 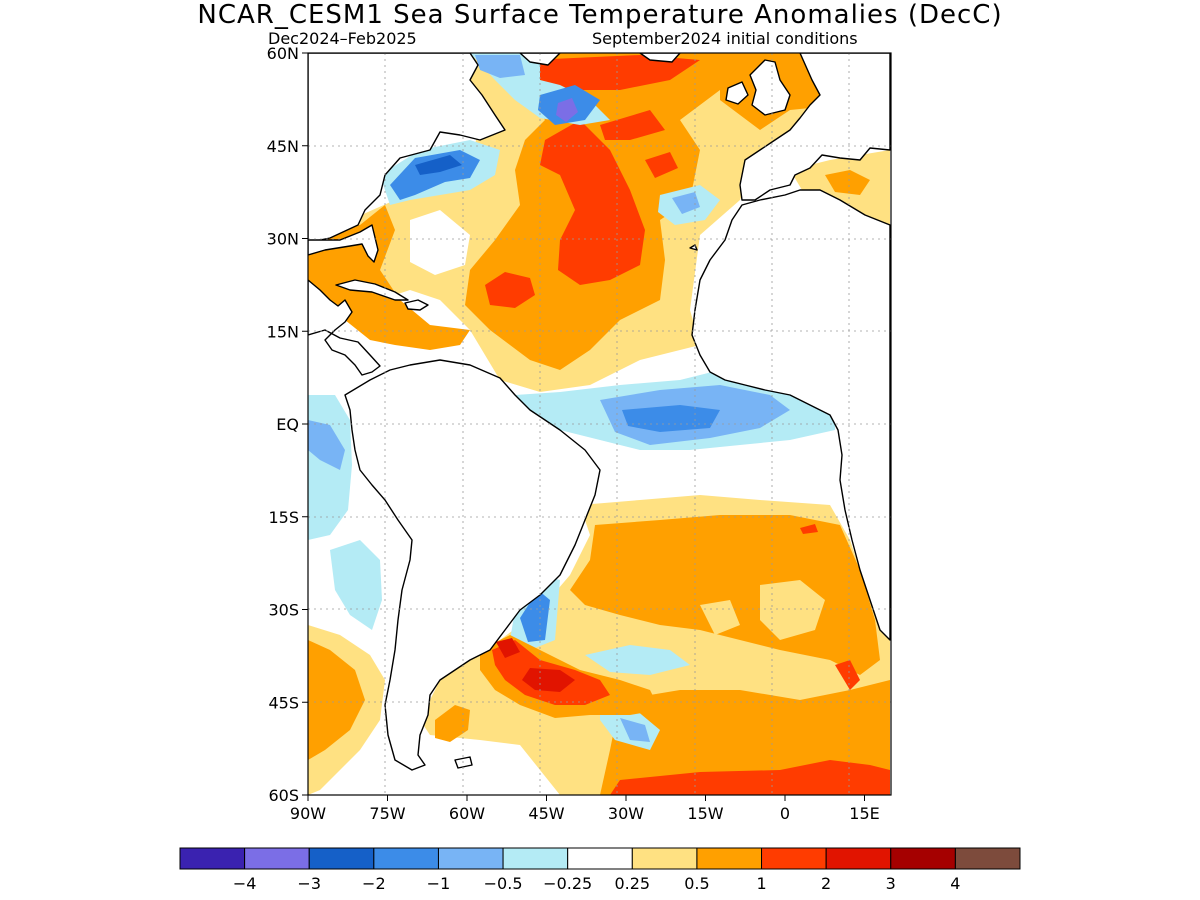 What do you see at coordinates (785, 813) in the screenshot?
I see `lon-tick-label: 0` at bounding box center [785, 813].